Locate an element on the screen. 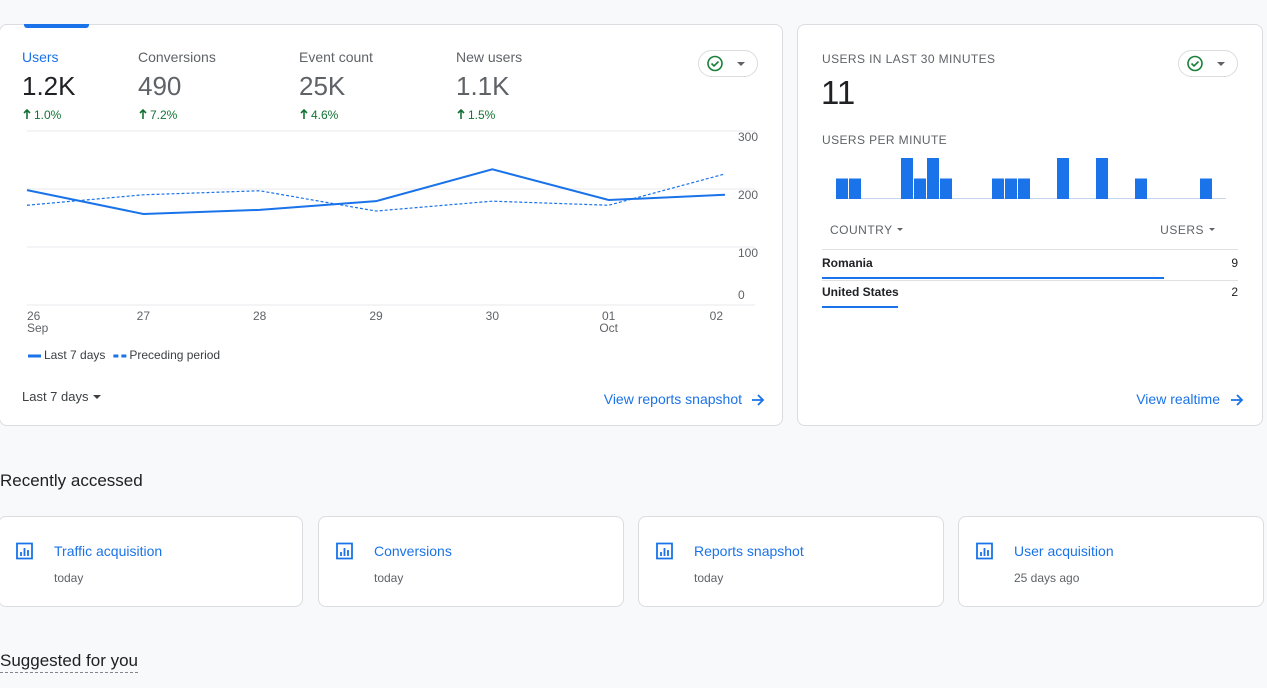 This screenshot has height=688, width=1267. metric-label: New users is located at coordinates (489, 57).